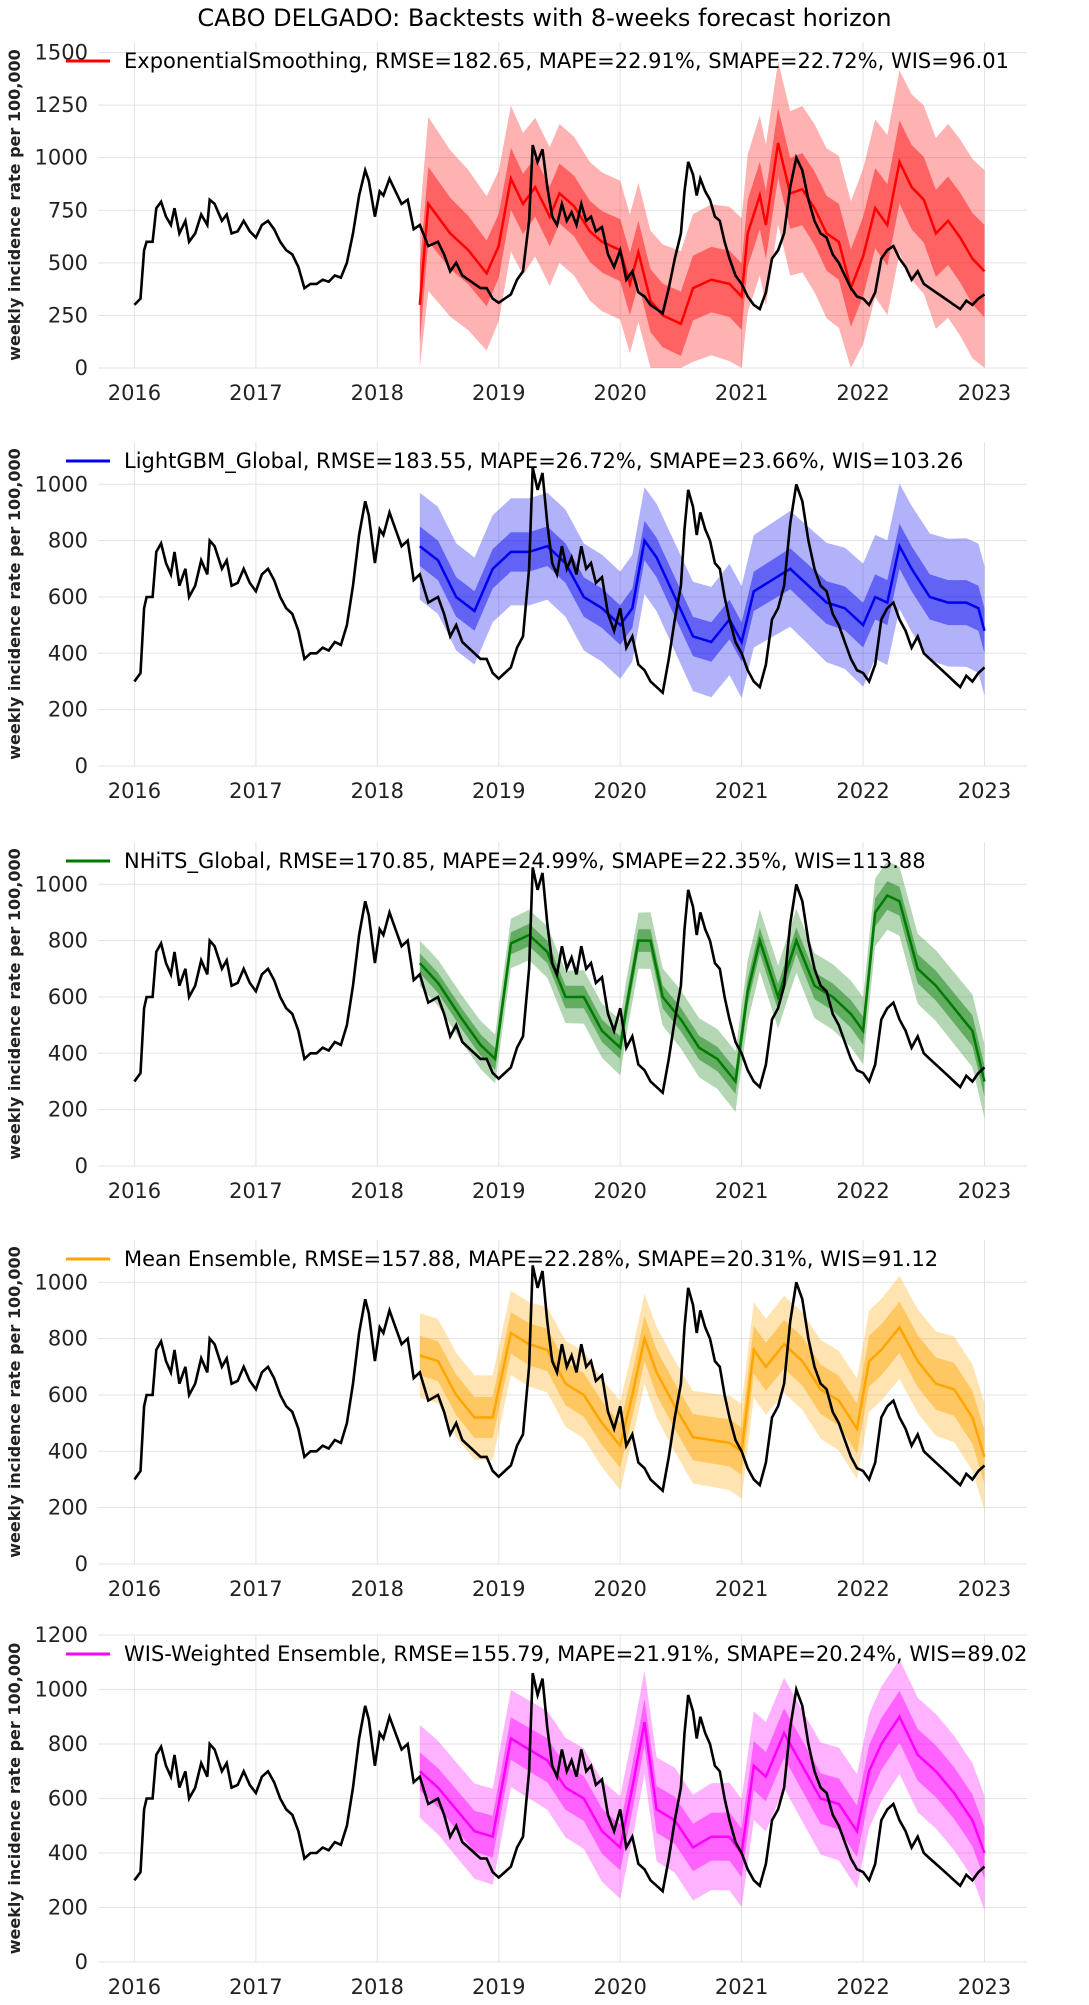 The image size is (1089, 2005). What do you see at coordinates (68, 210) in the screenshot?
I see `y-tick-label: 750` at bounding box center [68, 210].